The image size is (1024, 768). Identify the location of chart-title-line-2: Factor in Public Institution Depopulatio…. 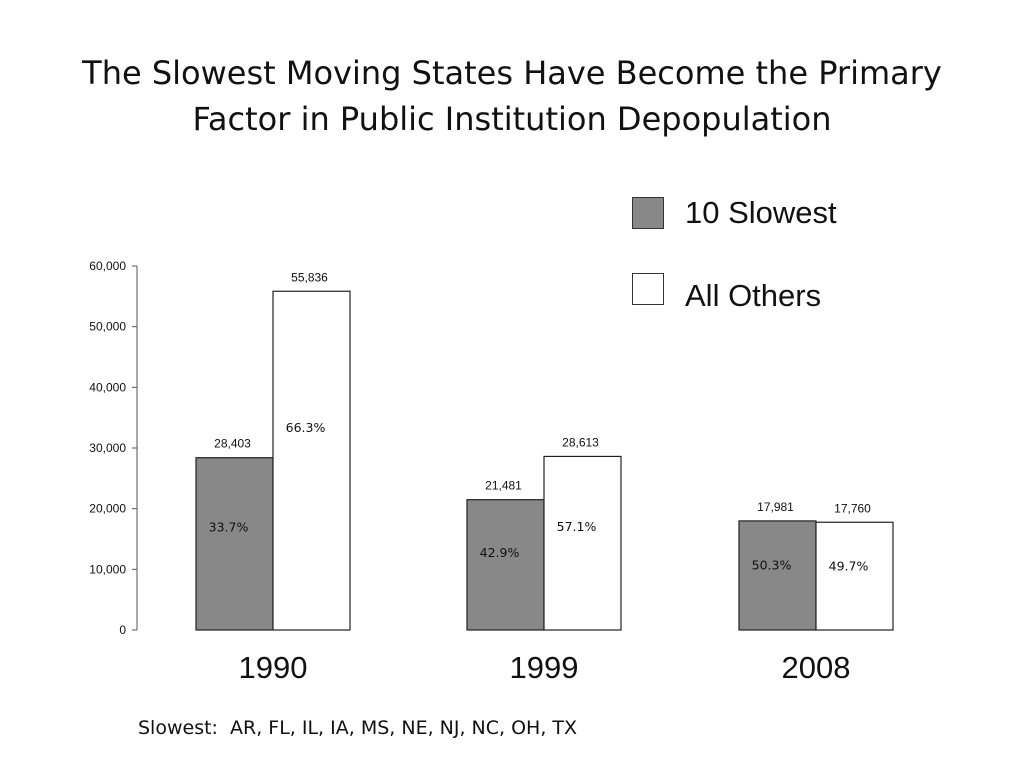
(512, 119).